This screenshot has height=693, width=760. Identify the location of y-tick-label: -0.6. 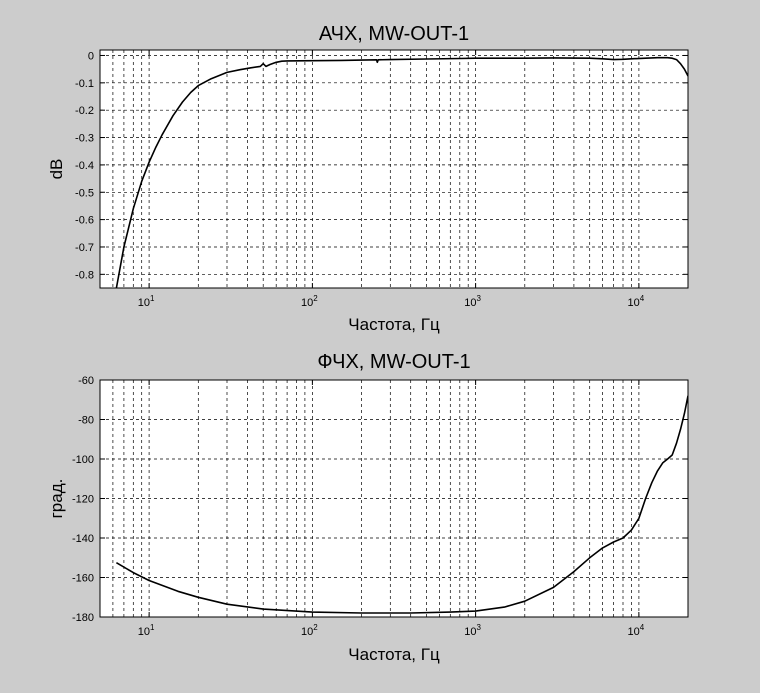
(84, 221).